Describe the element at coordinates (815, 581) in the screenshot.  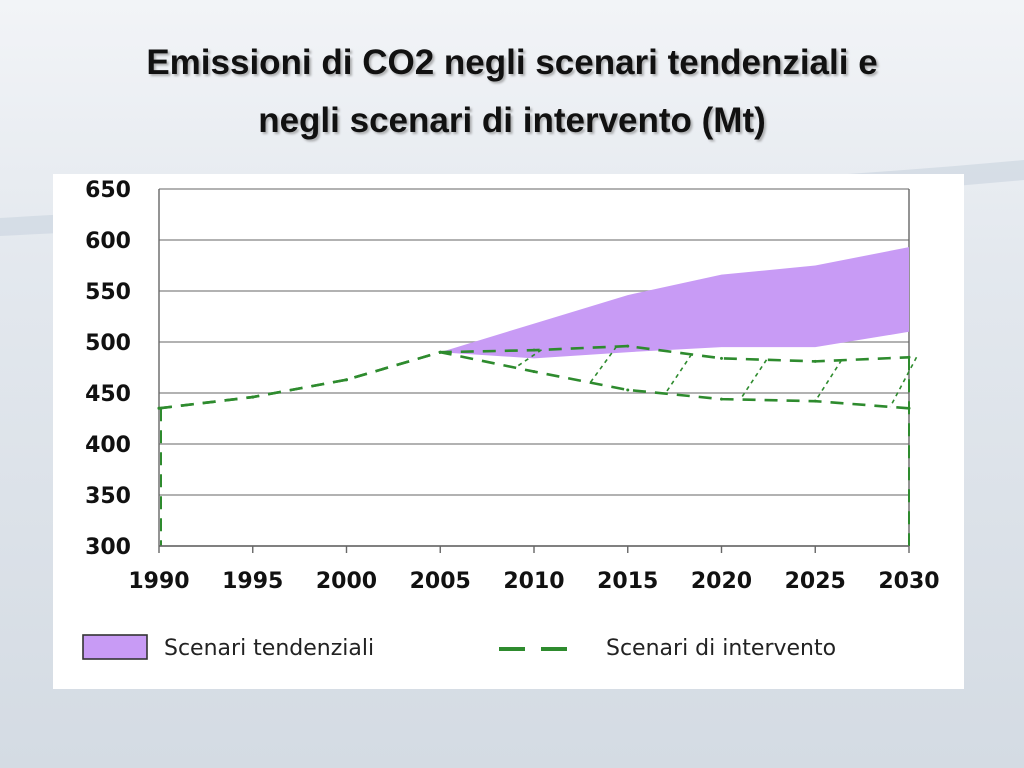
I see `x-tick-label-2025: 2025` at that location.